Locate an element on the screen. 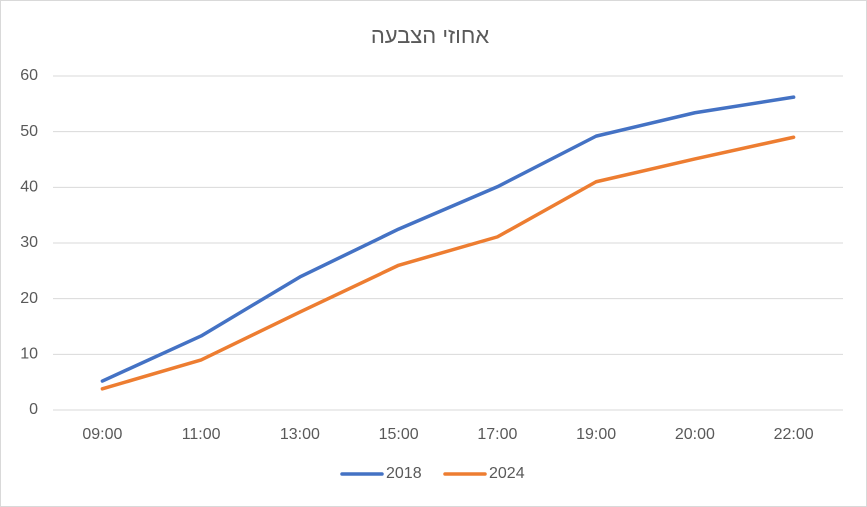  chart-title: אחוזי הצבעה is located at coordinates (430, 35).